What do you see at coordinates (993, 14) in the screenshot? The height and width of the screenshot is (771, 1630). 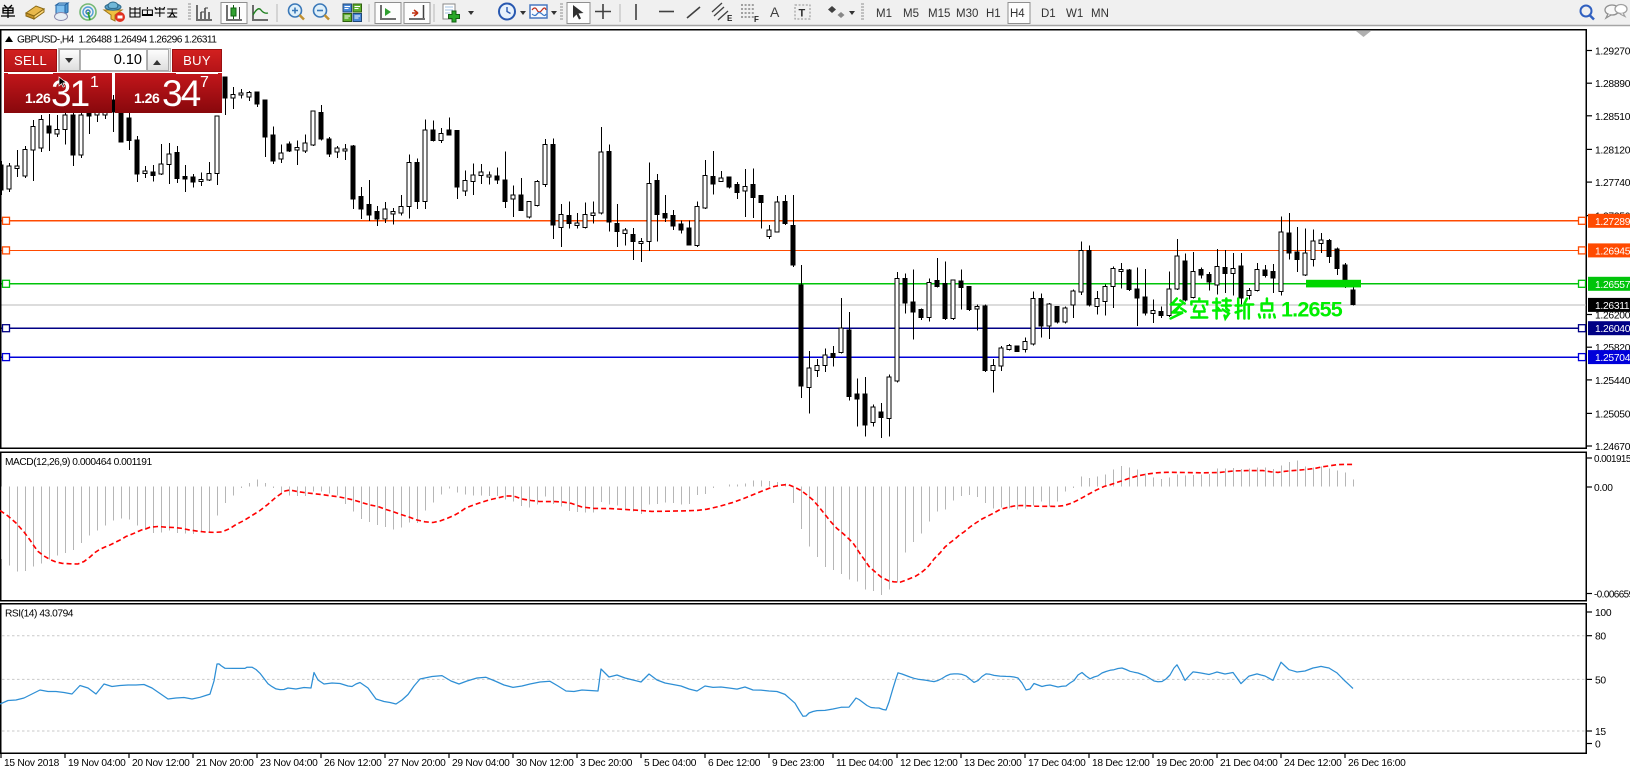 I see `svg-text: H1` at bounding box center [993, 14].